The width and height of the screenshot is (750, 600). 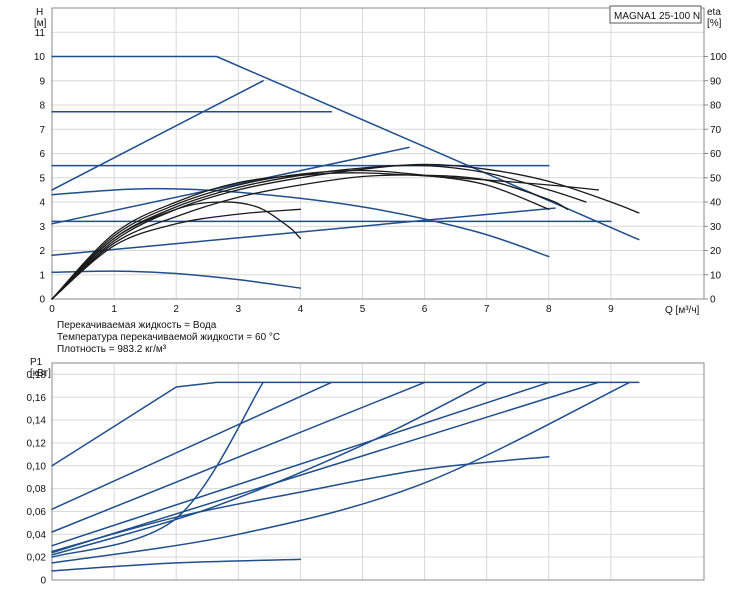 What do you see at coordinates (37, 421) in the screenshot?
I see `power-tick-label: 0,14` at bounding box center [37, 421].